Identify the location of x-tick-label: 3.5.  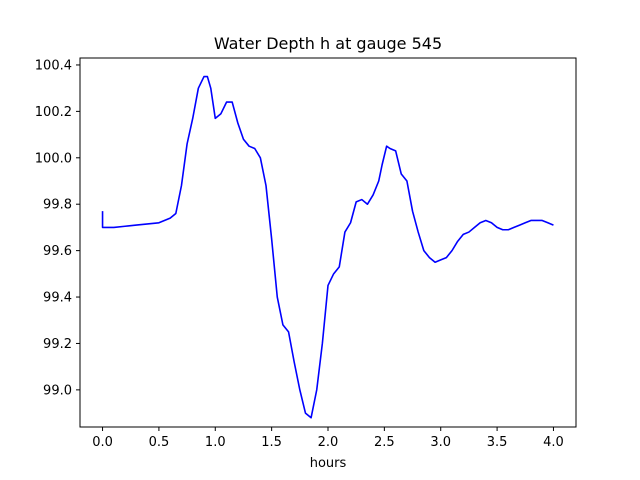
(497, 442).